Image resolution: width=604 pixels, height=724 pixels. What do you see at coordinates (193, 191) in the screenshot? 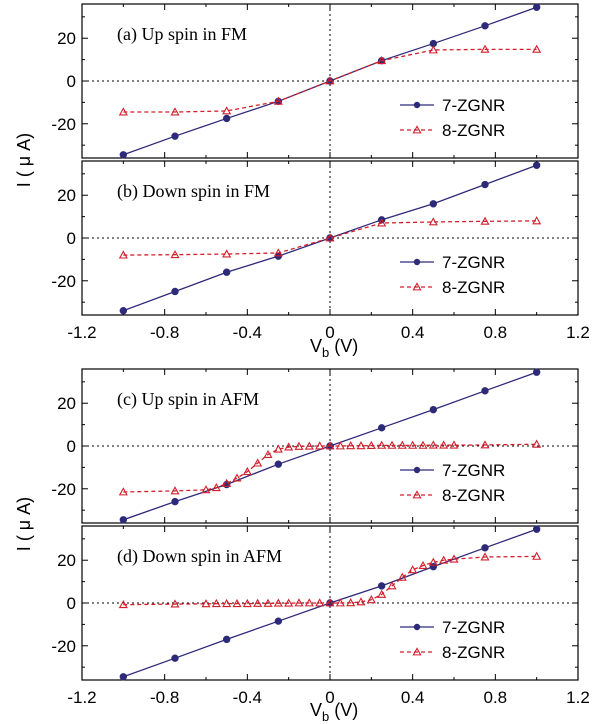
I see `panel-title: (b) Down spin in FM` at bounding box center [193, 191].